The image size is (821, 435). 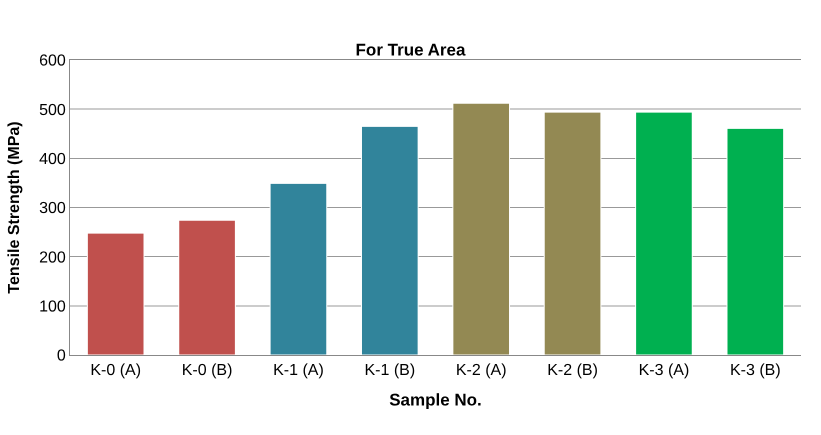 What do you see at coordinates (755, 371) in the screenshot?
I see `x-tick-label: K-3 (B)` at bounding box center [755, 371].